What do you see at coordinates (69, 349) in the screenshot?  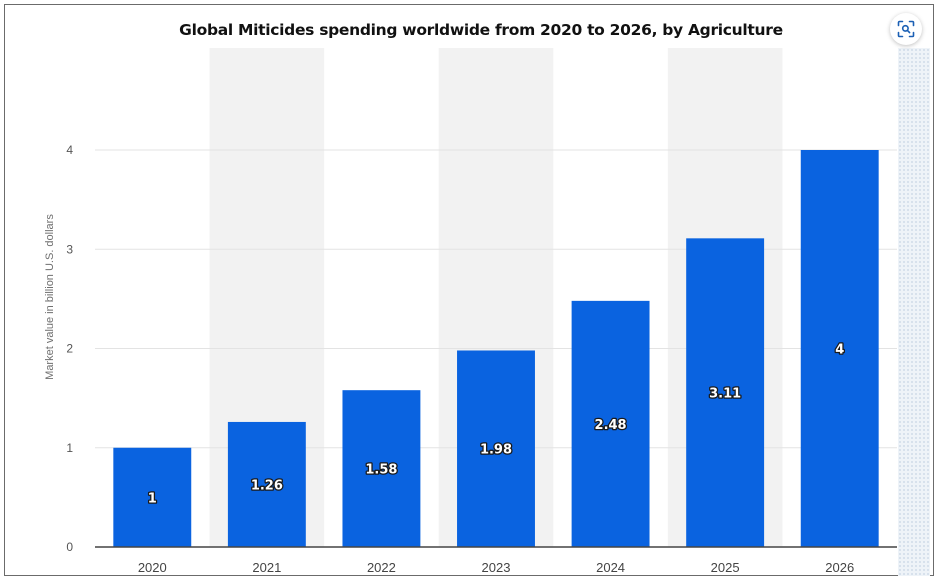 I see `y-tick-label: 2` at bounding box center [69, 349].